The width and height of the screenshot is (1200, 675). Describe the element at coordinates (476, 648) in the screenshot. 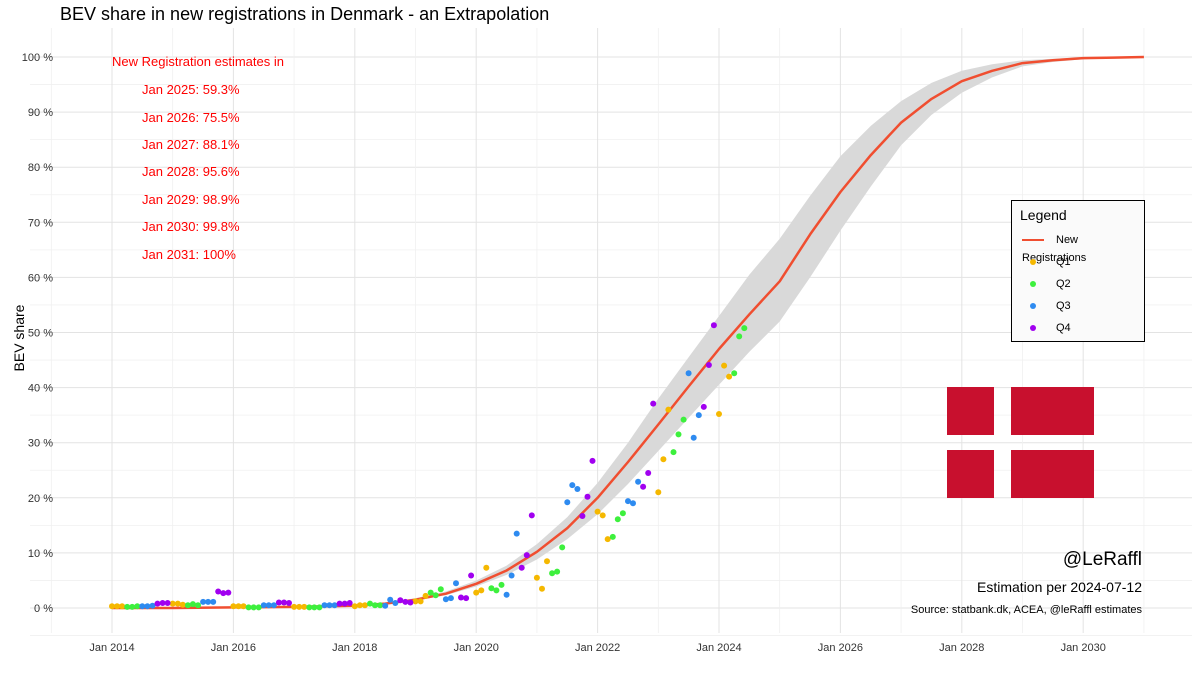

I see `x-tick-label: Jan 2020` at that location.